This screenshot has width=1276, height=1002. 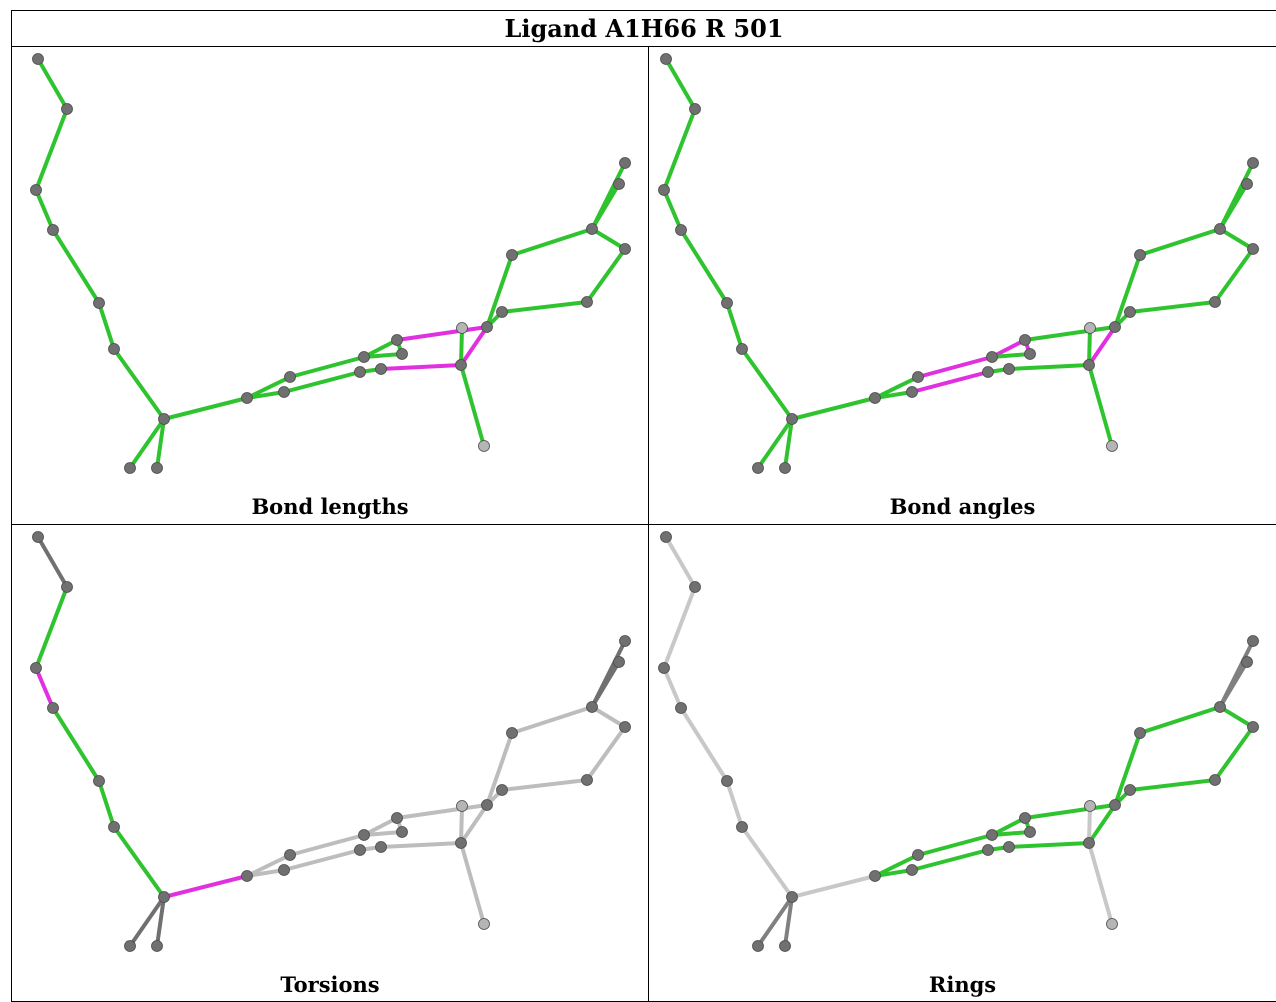 I want to click on bond-s3-s7, so click(x=605, y=206).